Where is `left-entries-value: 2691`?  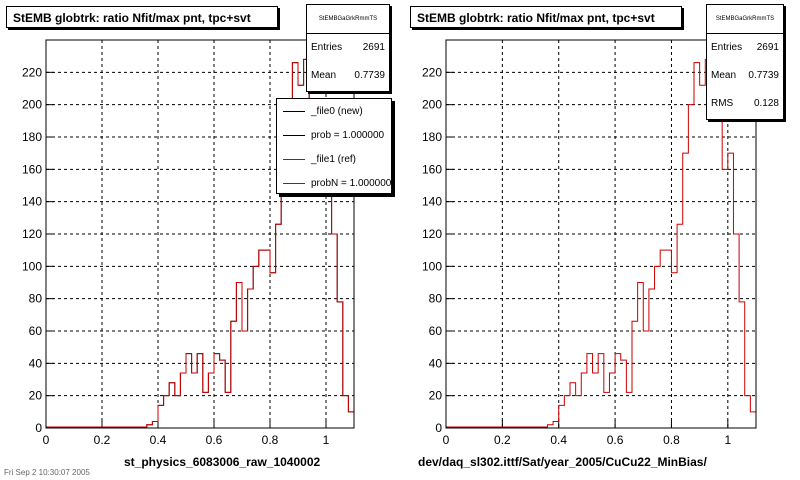
left-entries-value: 2691 is located at coordinates (373, 47).